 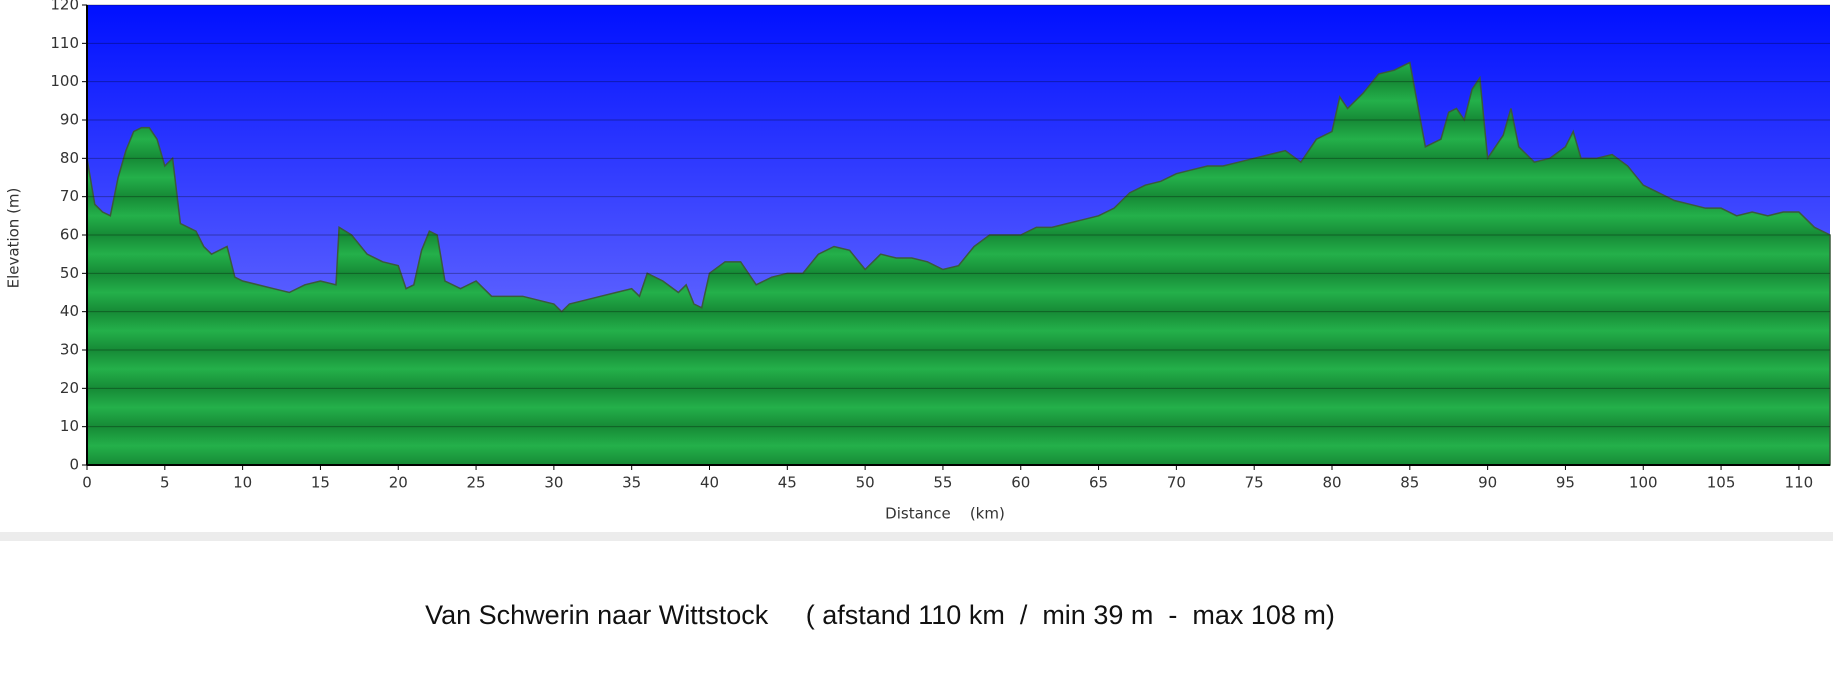 I want to click on x-tick-label: 85, so click(x=1409, y=483).